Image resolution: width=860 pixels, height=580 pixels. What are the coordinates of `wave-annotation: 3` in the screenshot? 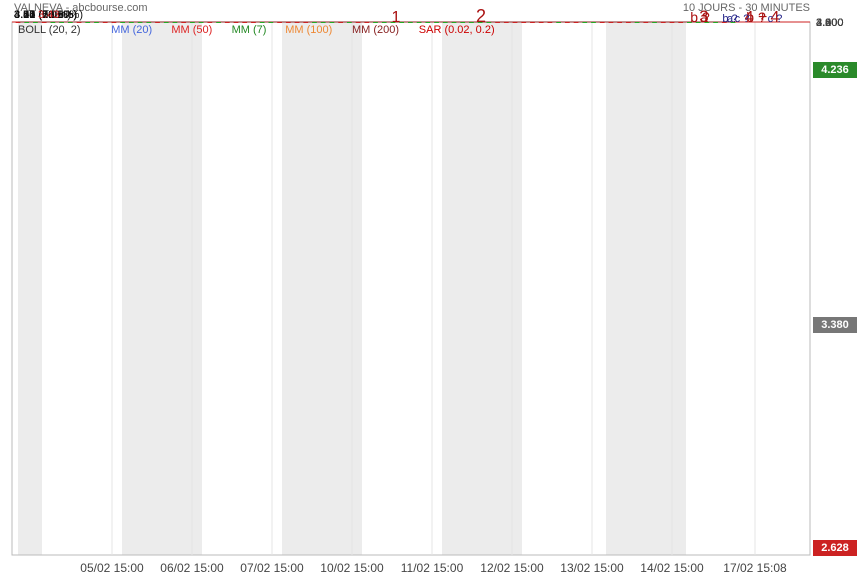 It's located at (703, 16).